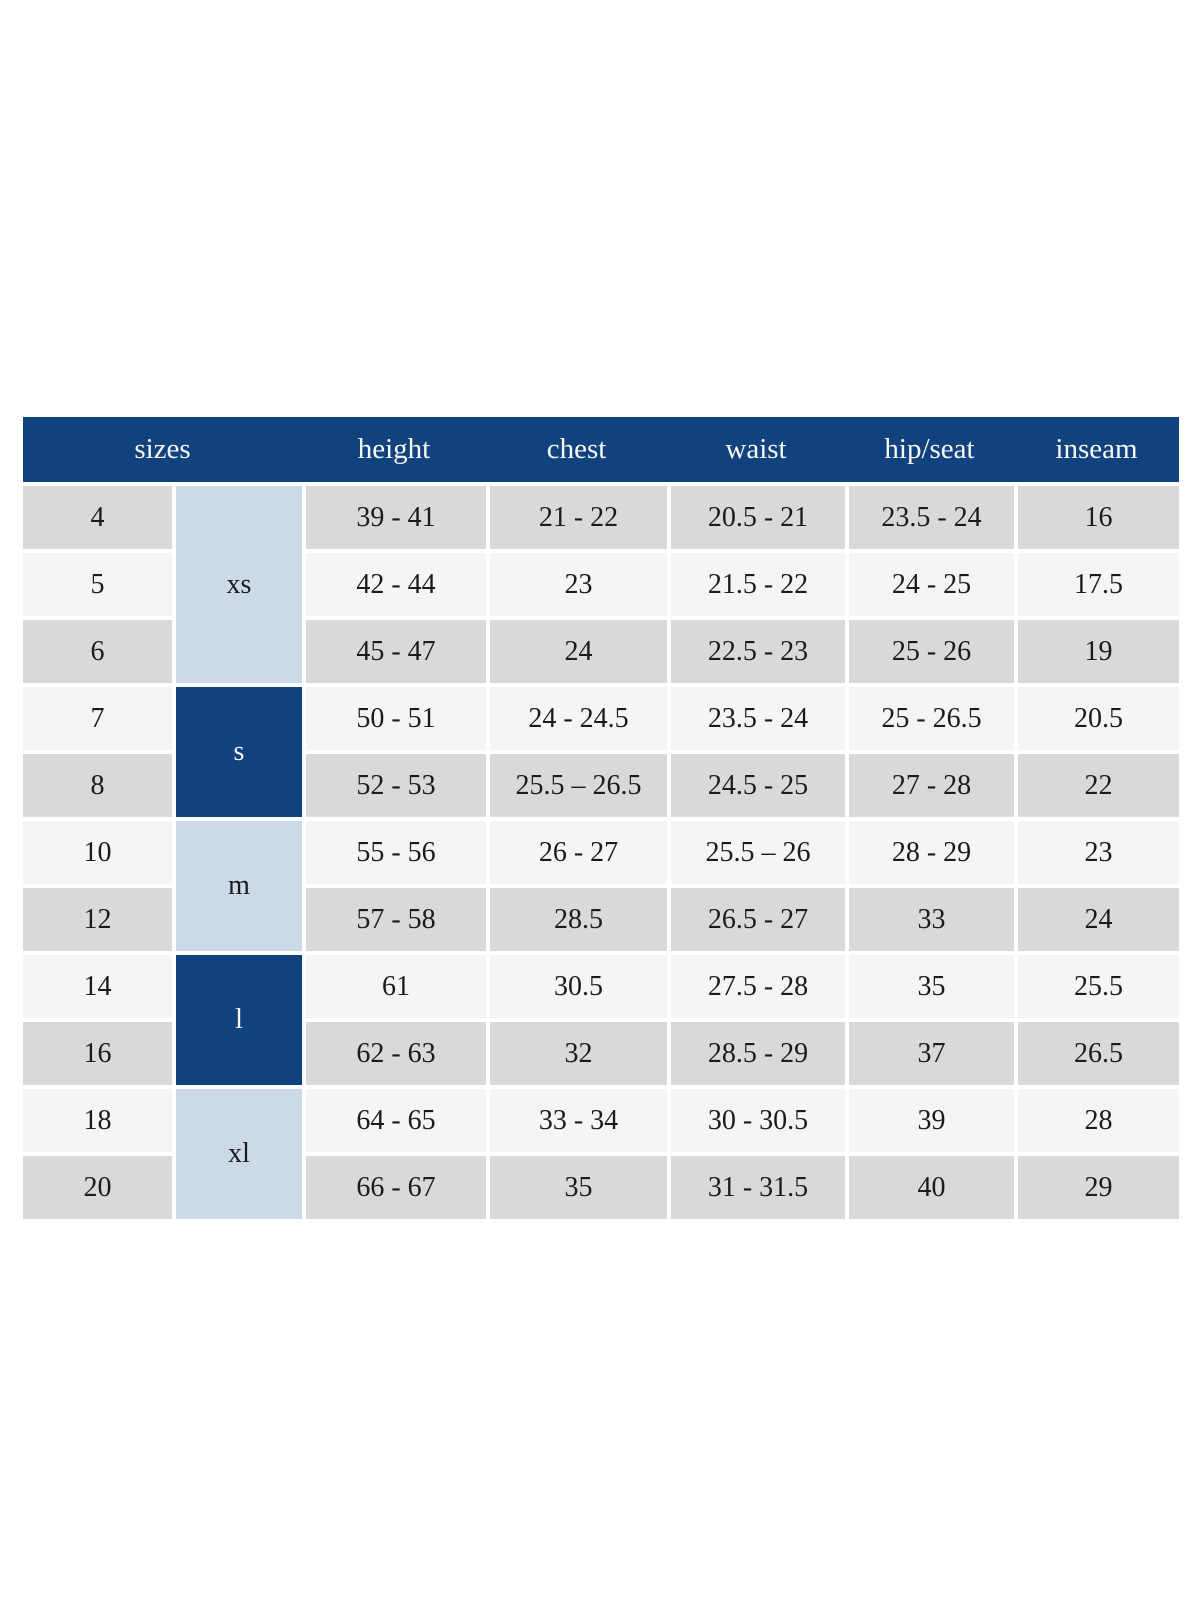 The width and height of the screenshot is (1200, 1600). Describe the element at coordinates (576, 582) in the screenshot. I see `chest-cell: 23` at that location.